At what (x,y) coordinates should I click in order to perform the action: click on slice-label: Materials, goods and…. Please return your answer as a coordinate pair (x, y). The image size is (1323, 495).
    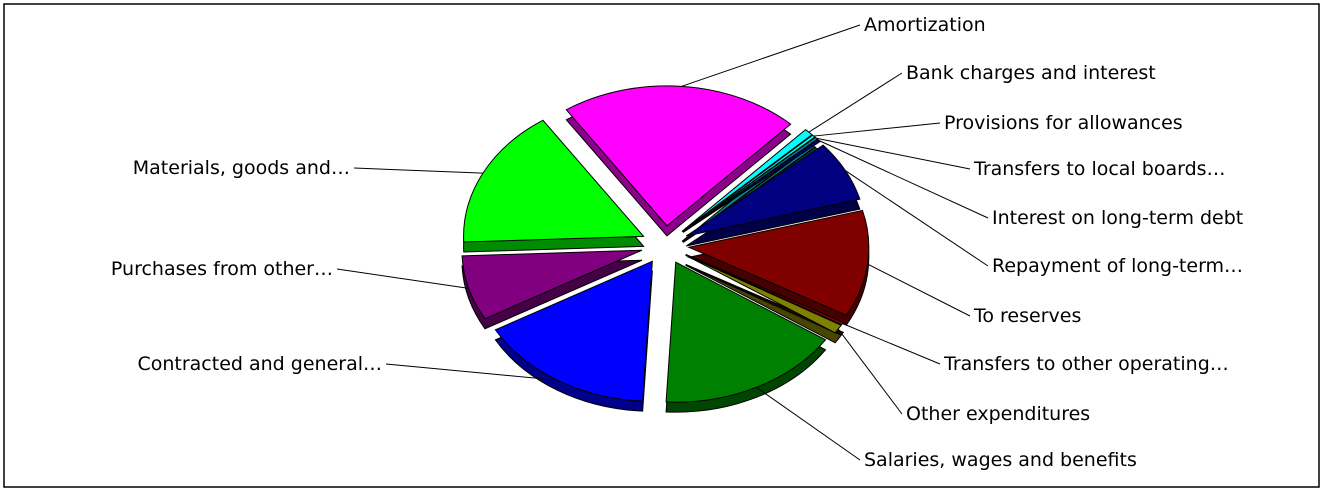
    Looking at the image, I should click on (241, 168).